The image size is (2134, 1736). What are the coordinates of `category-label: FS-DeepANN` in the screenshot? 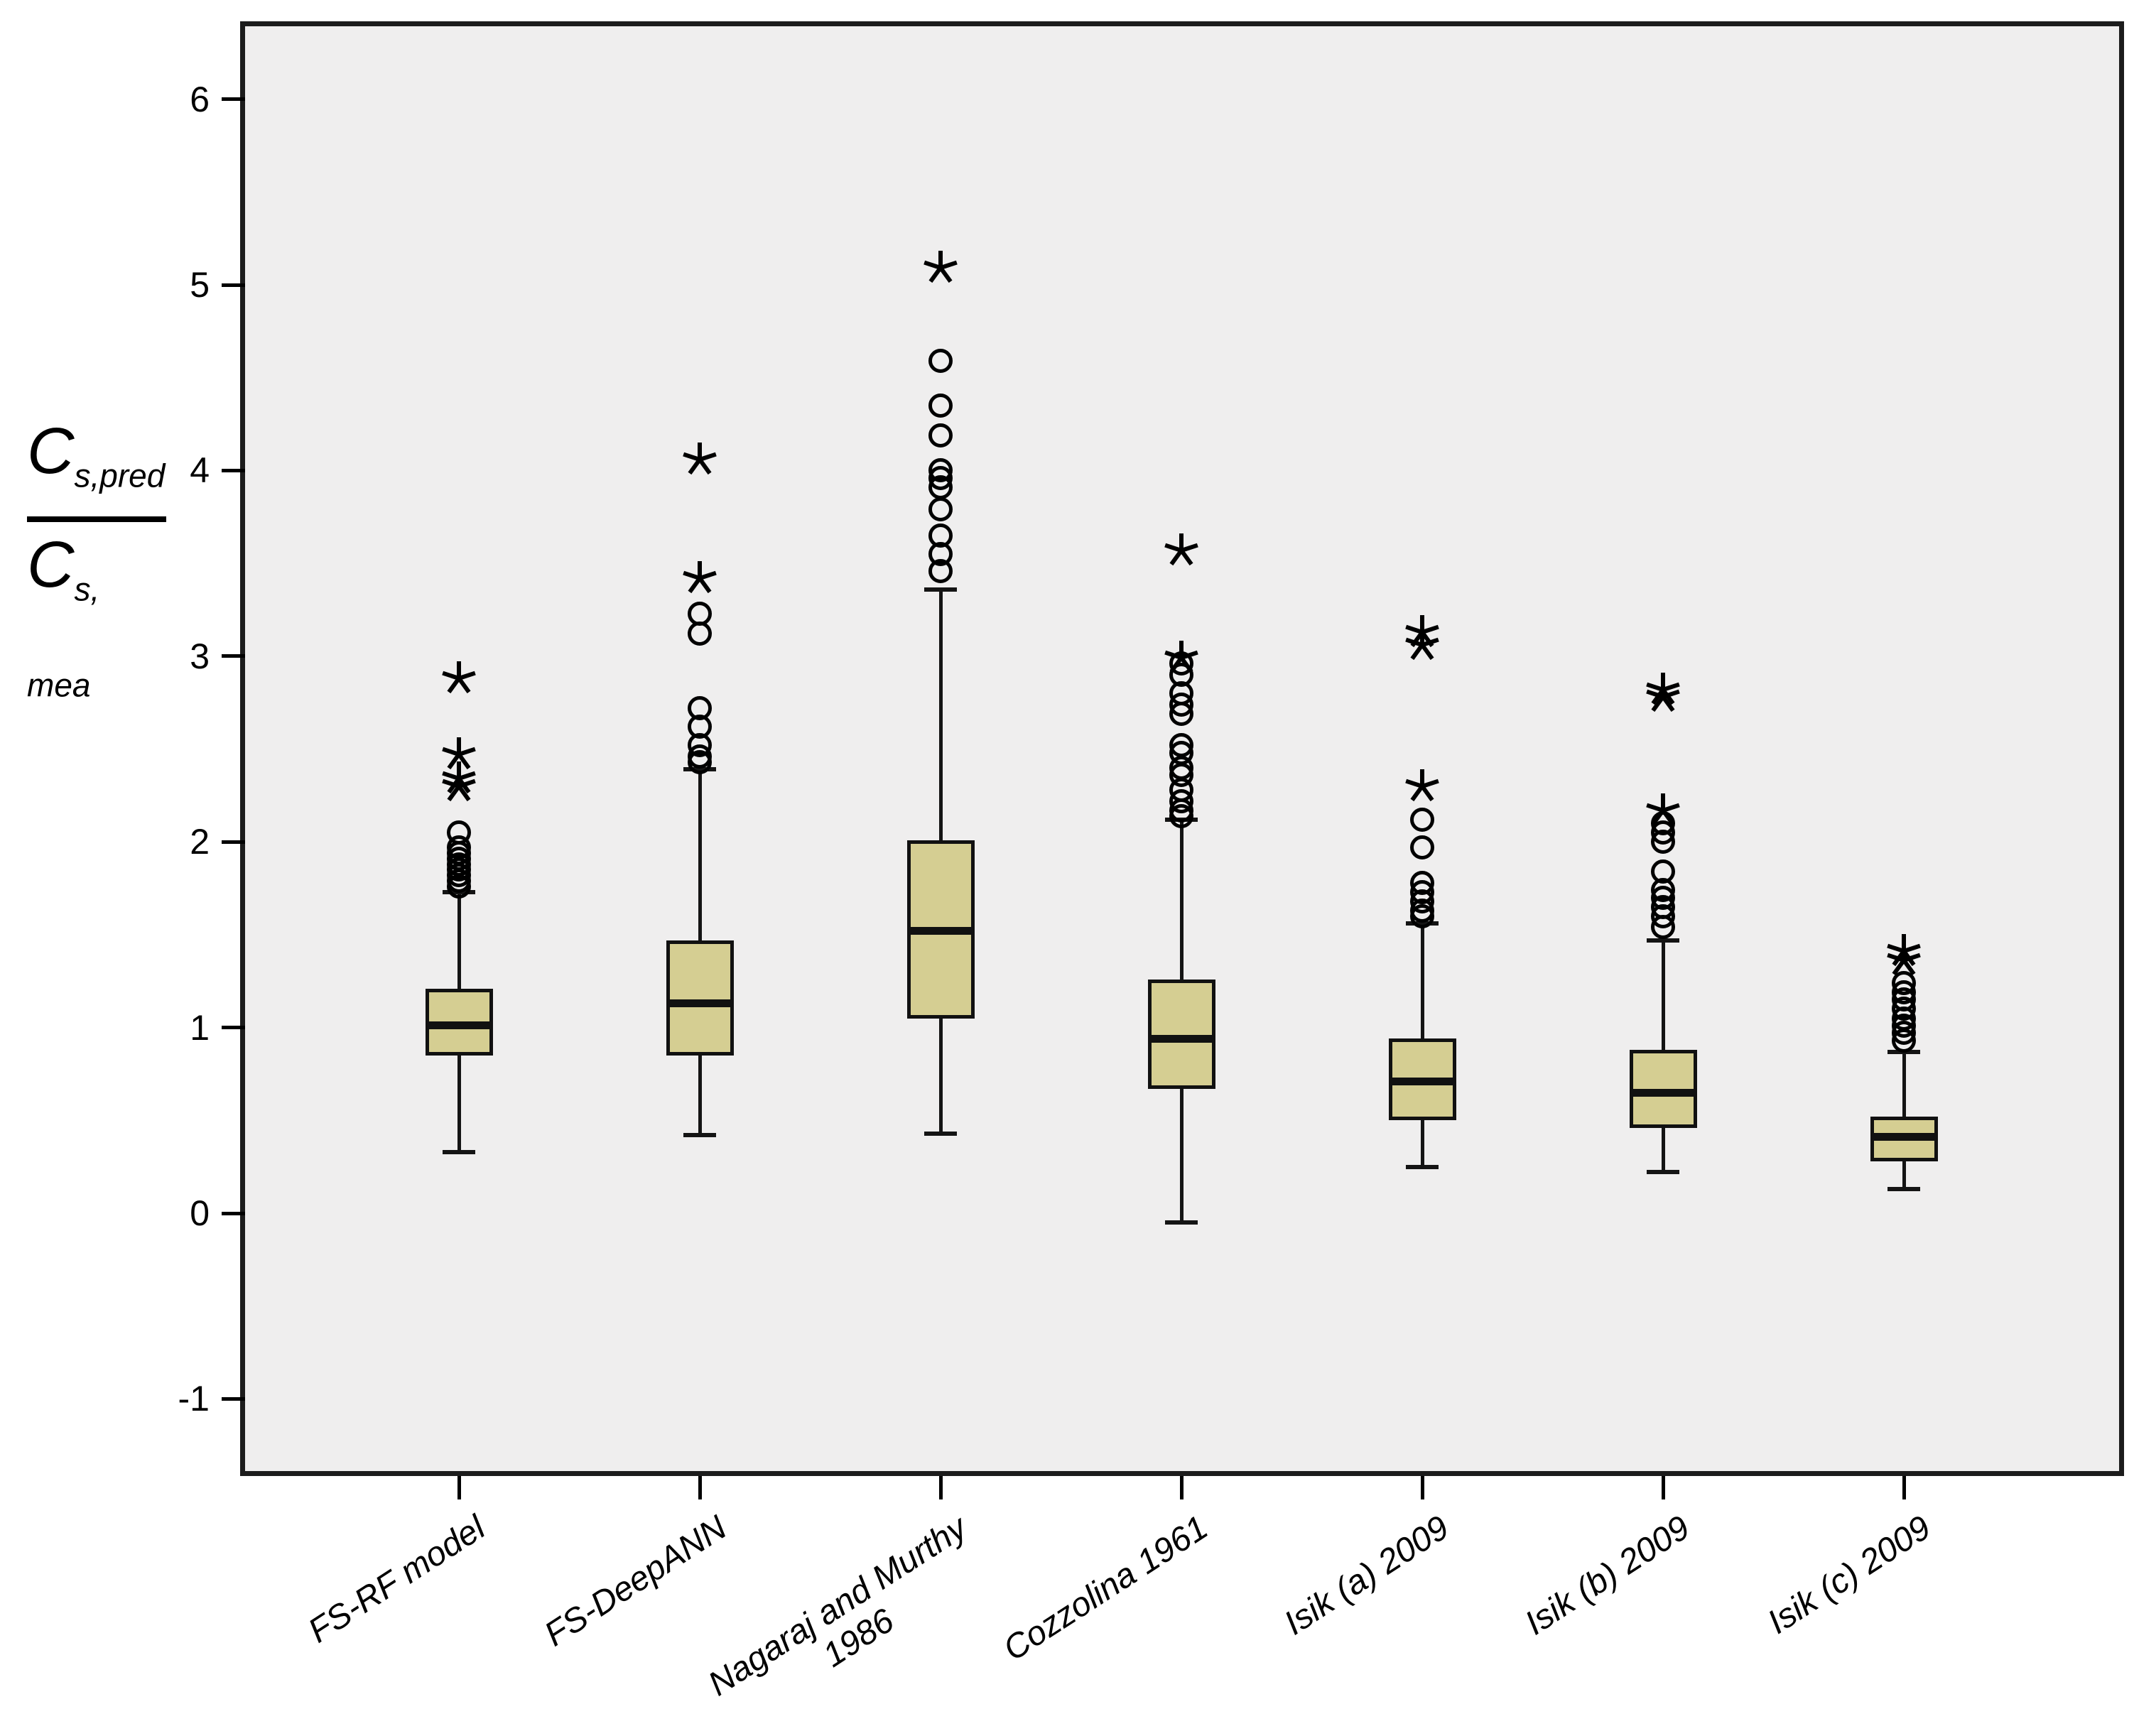 It's located at (635, 1581).